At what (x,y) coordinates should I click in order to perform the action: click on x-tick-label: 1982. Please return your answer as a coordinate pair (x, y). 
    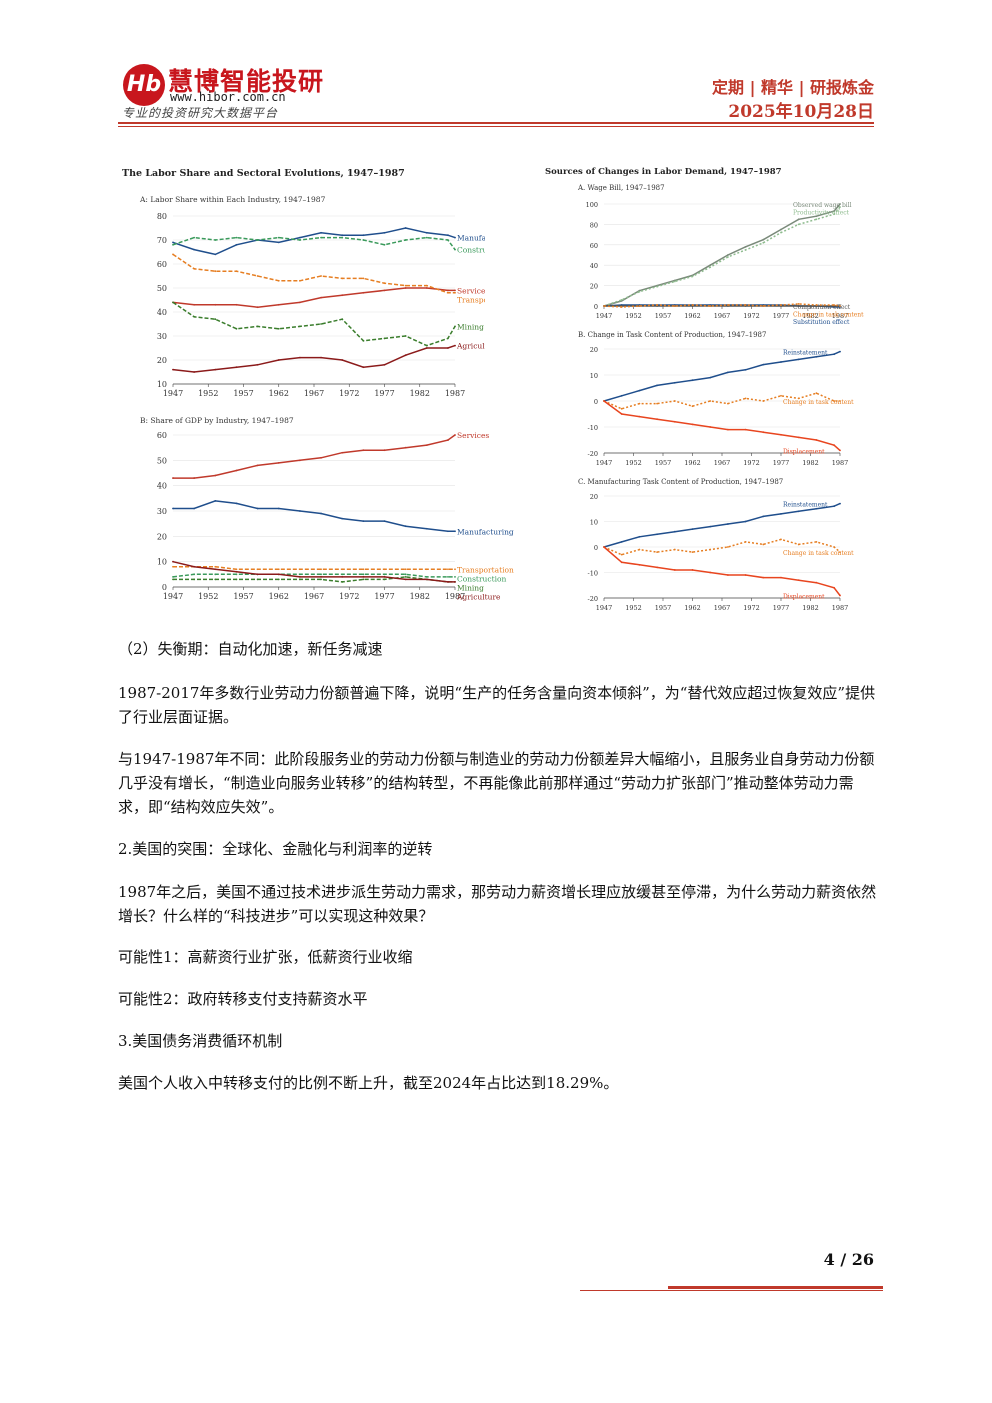
    Looking at the image, I should click on (810, 316).